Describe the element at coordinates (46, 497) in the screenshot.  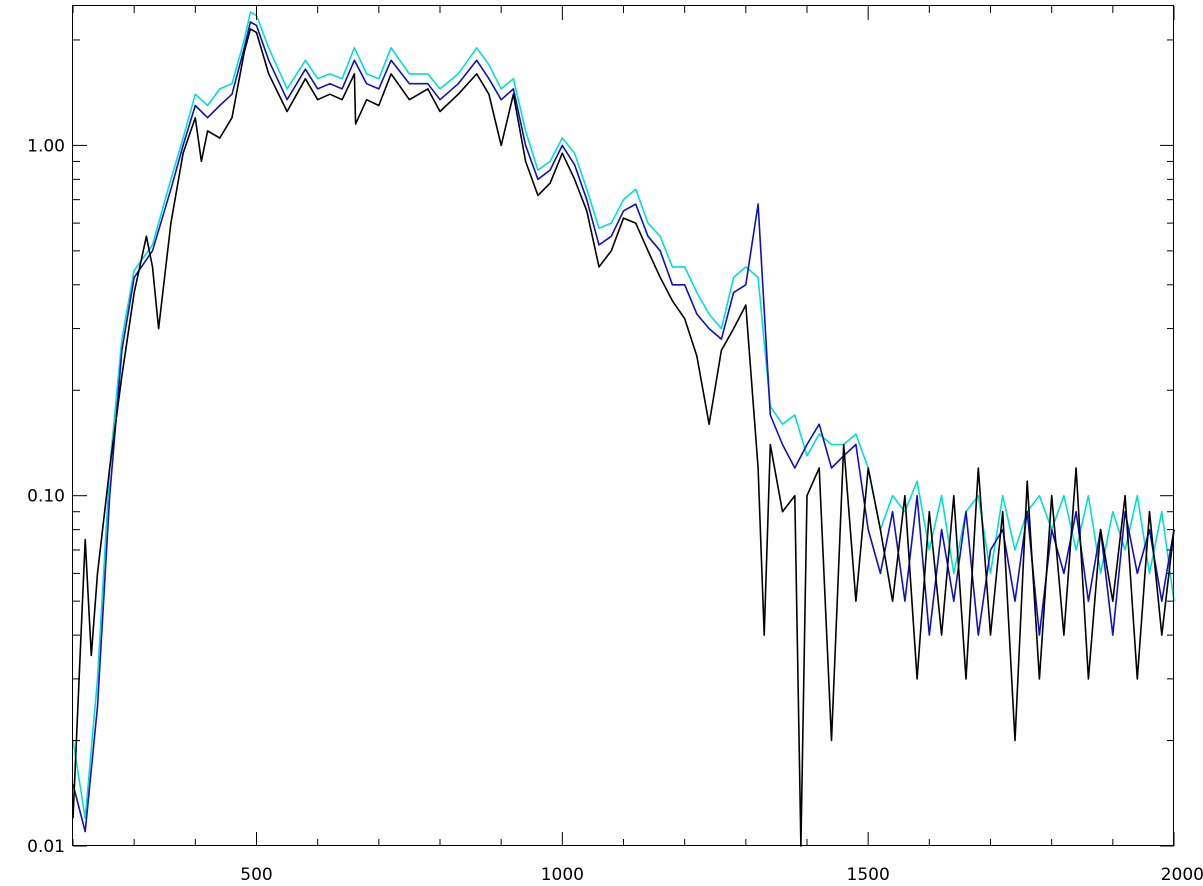
I see `y-tick-label: 0.10` at that location.